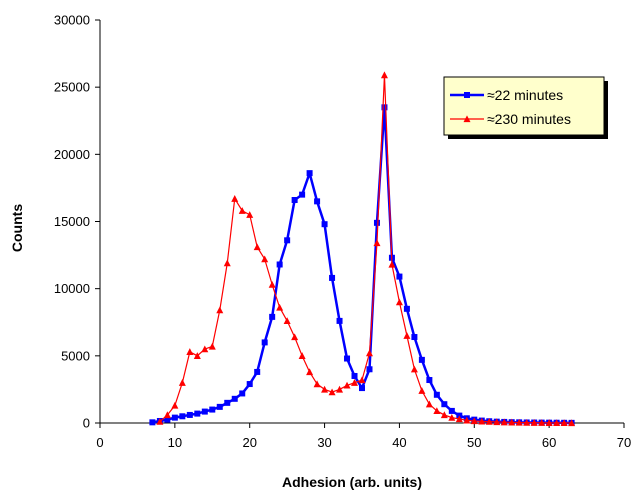 Image resolution: width=631 pixels, height=495 pixels. Describe the element at coordinates (72, 221) in the screenshot. I see `y-tick-label: 15000` at that location.